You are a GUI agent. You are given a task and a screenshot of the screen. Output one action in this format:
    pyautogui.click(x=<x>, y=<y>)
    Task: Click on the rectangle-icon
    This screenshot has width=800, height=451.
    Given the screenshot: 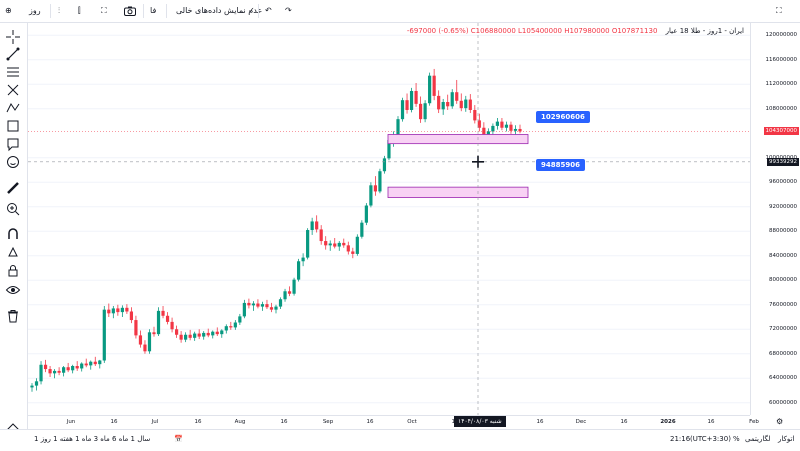 What is the action you would take?
    pyautogui.click(x=13, y=126)
    